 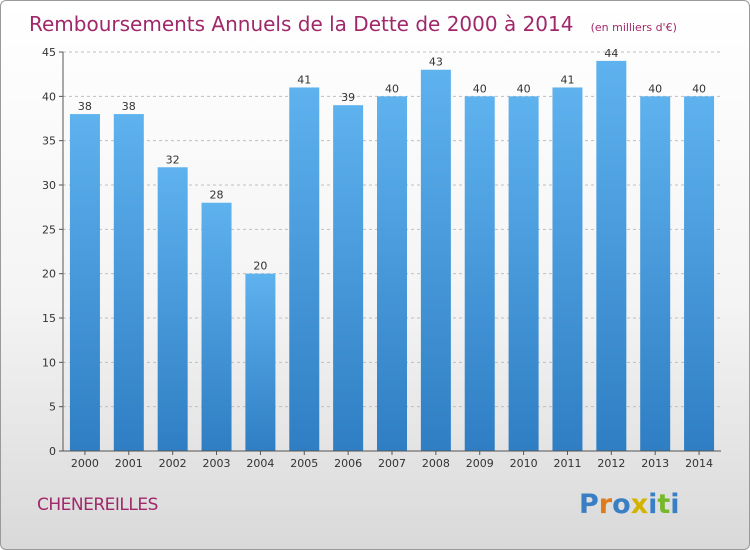 What do you see at coordinates (436, 463) in the screenshot?
I see `x-tick-label-2008: 2008` at bounding box center [436, 463].